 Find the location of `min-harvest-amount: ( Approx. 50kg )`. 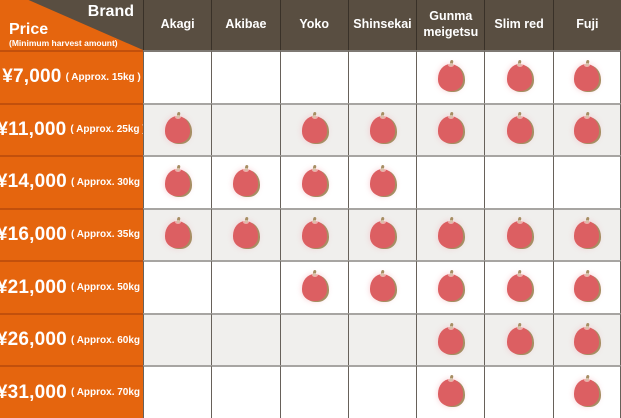

min-harvest-amount: ( Approx. 50kg ) is located at coordinates (108, 288).